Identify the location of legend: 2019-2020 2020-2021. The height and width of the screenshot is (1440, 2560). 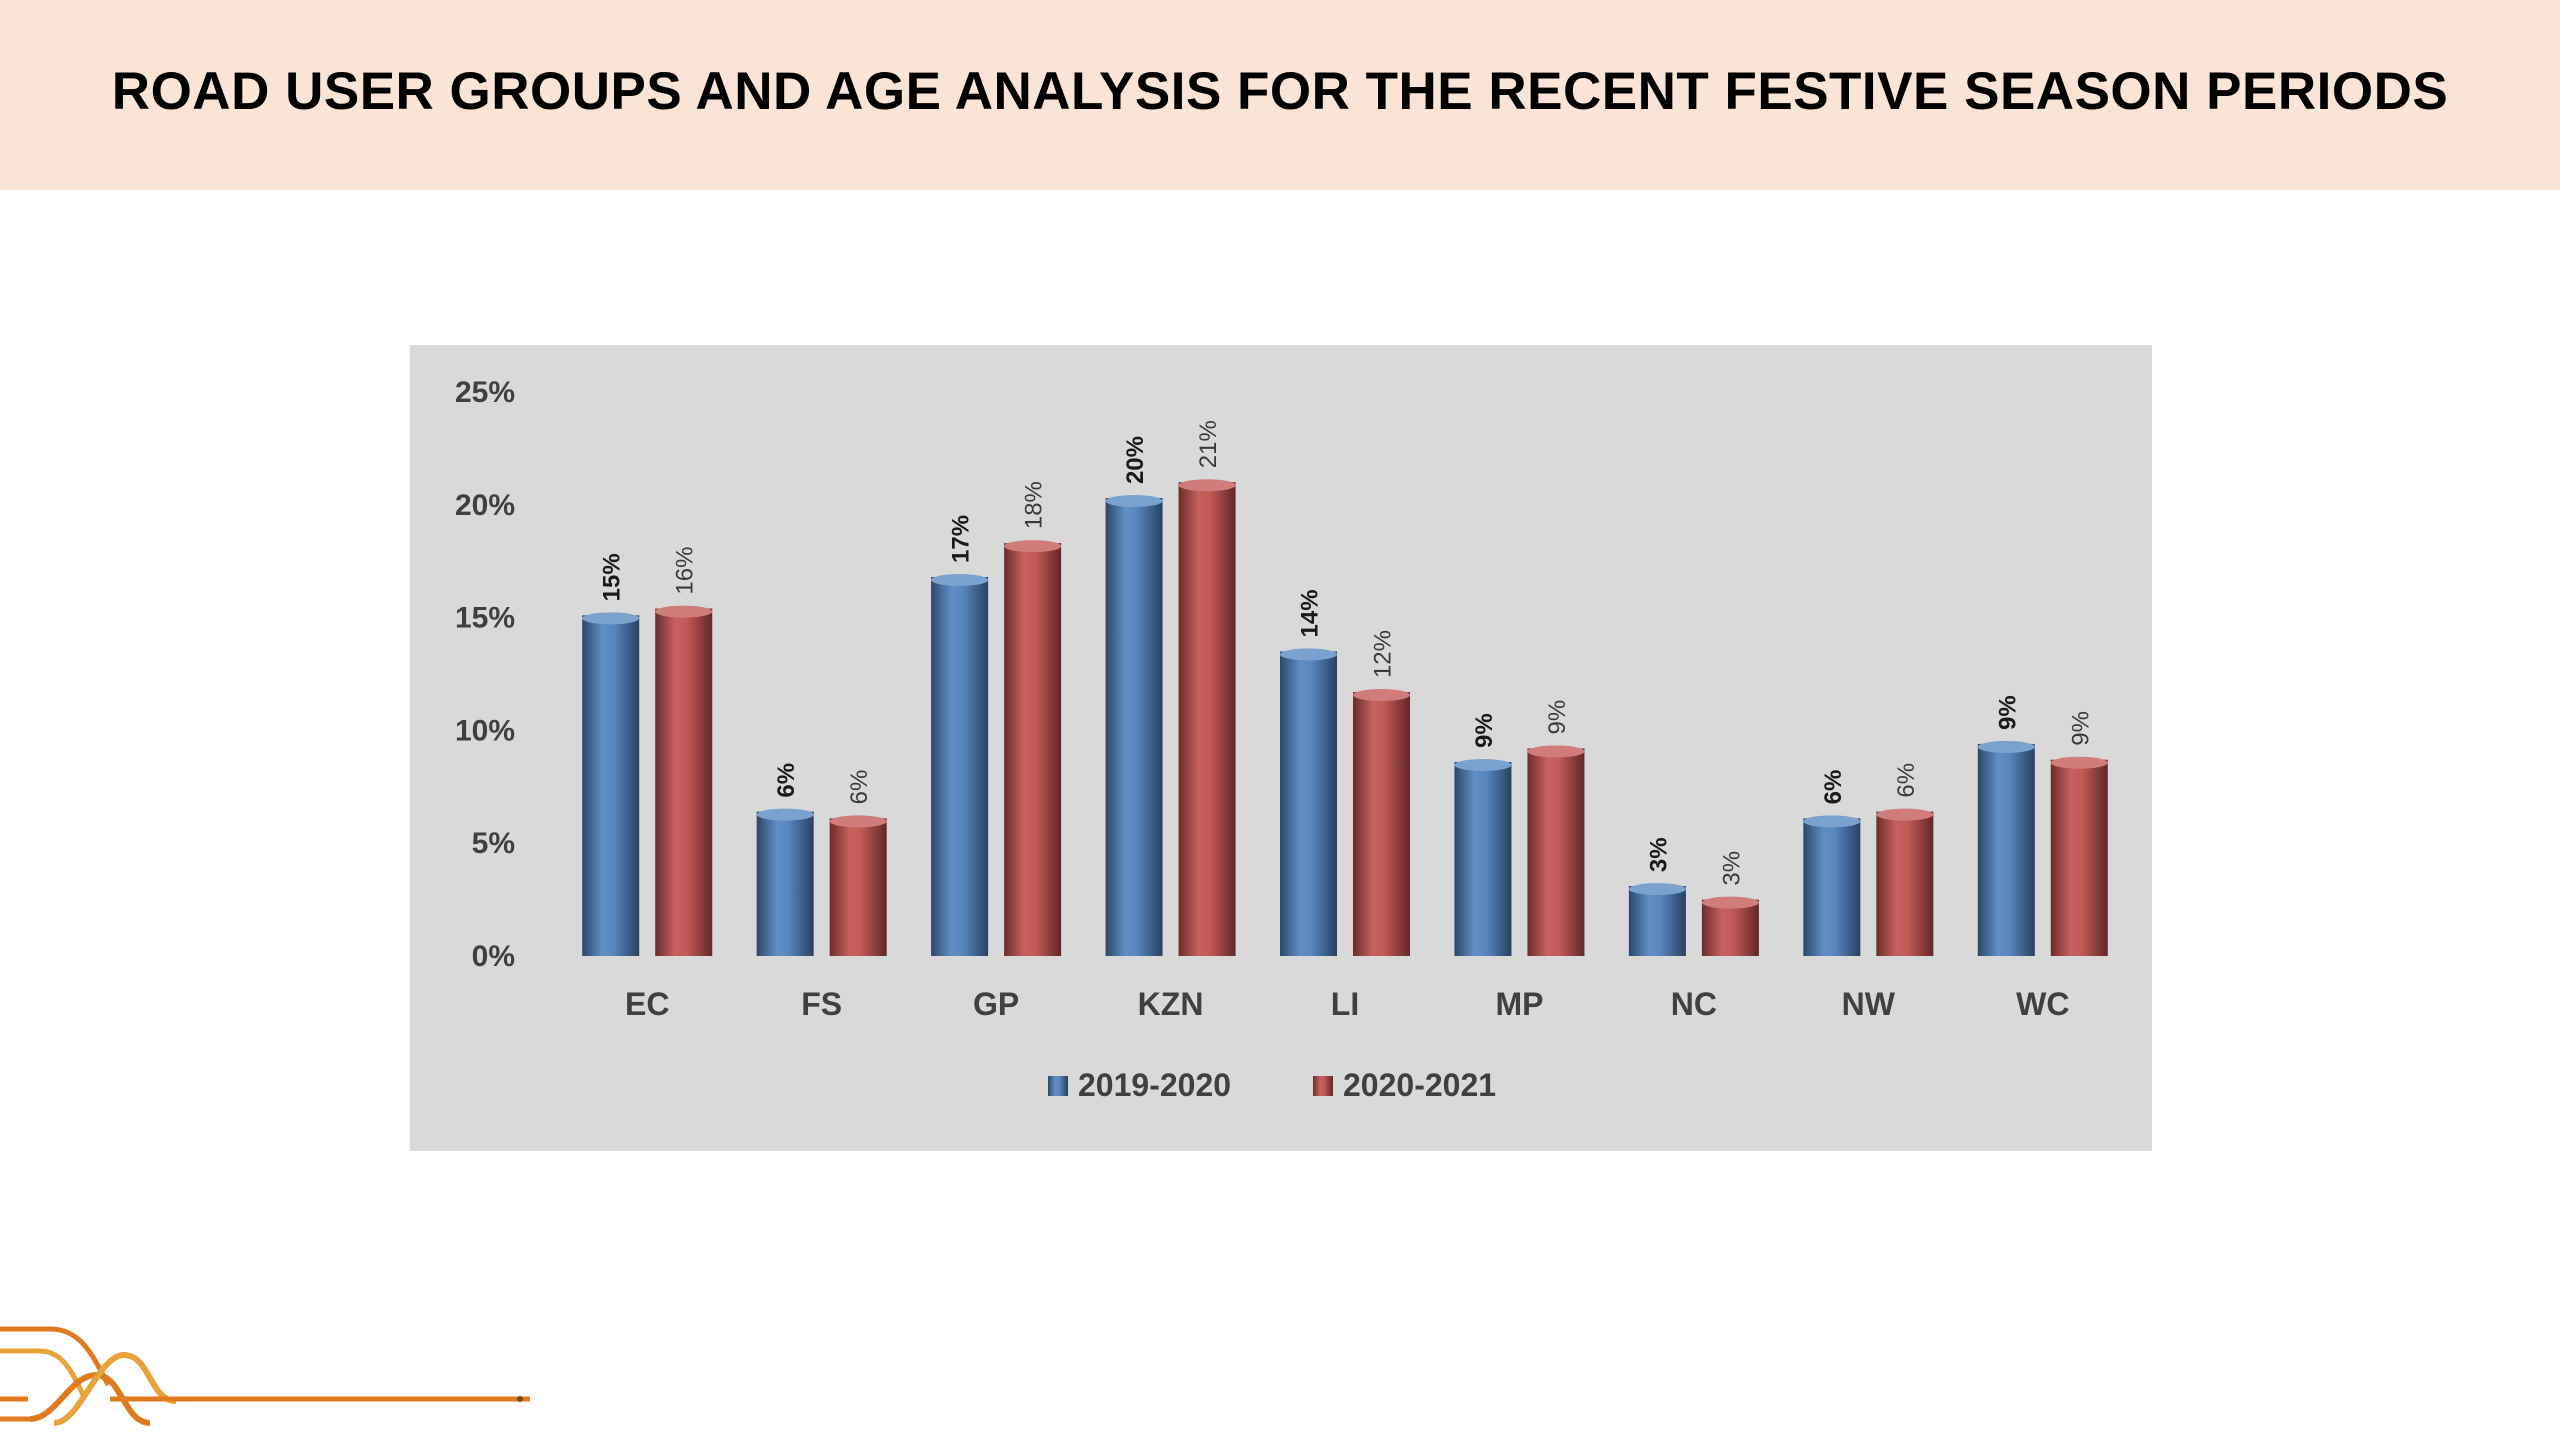
(1272, 1085).